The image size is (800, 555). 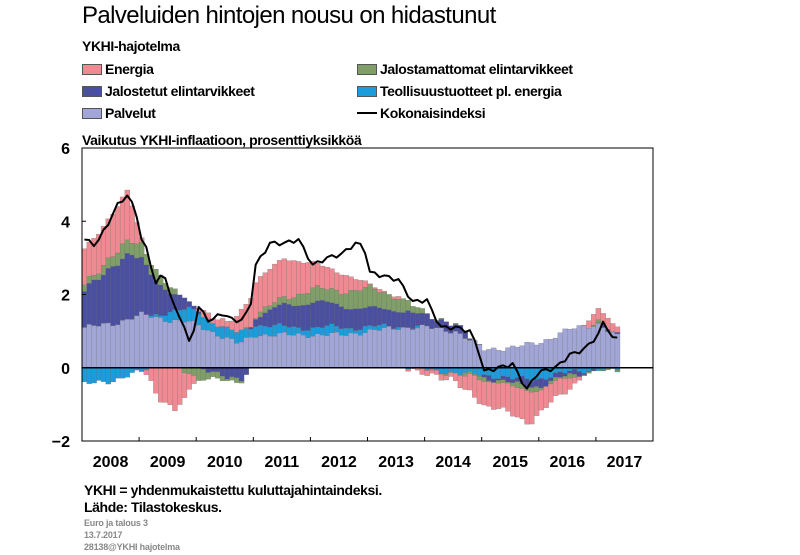 I want to click on legend-label-teollisuus: Teollisuustuotteet pl. energia, so click(x=471, y=91).